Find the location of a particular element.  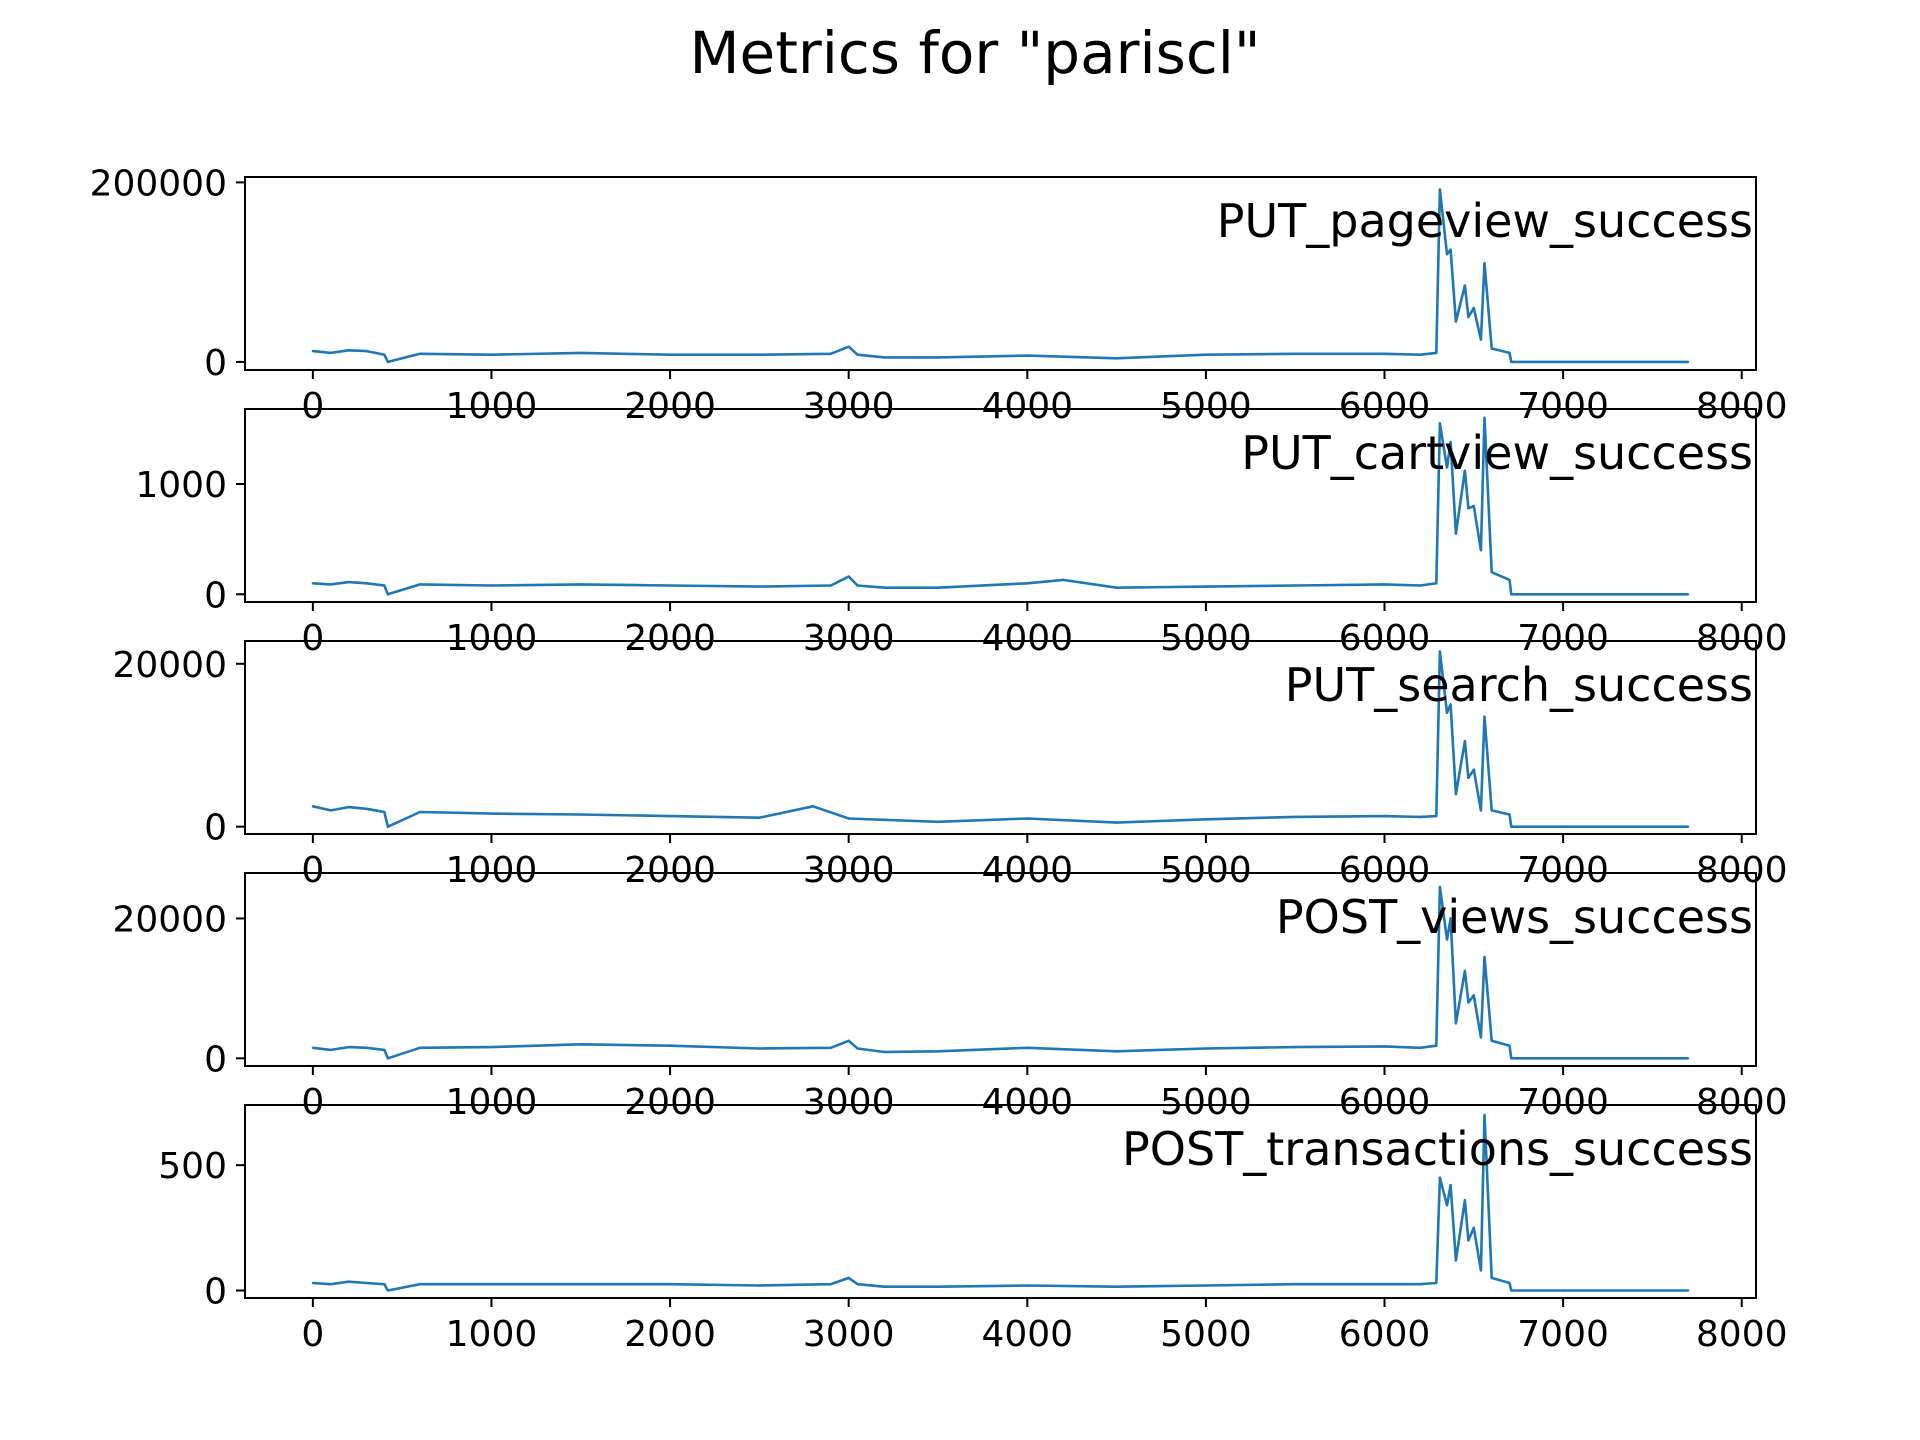

subplot-title: POST_transactions_success is located at coordinates (1437, 1149).